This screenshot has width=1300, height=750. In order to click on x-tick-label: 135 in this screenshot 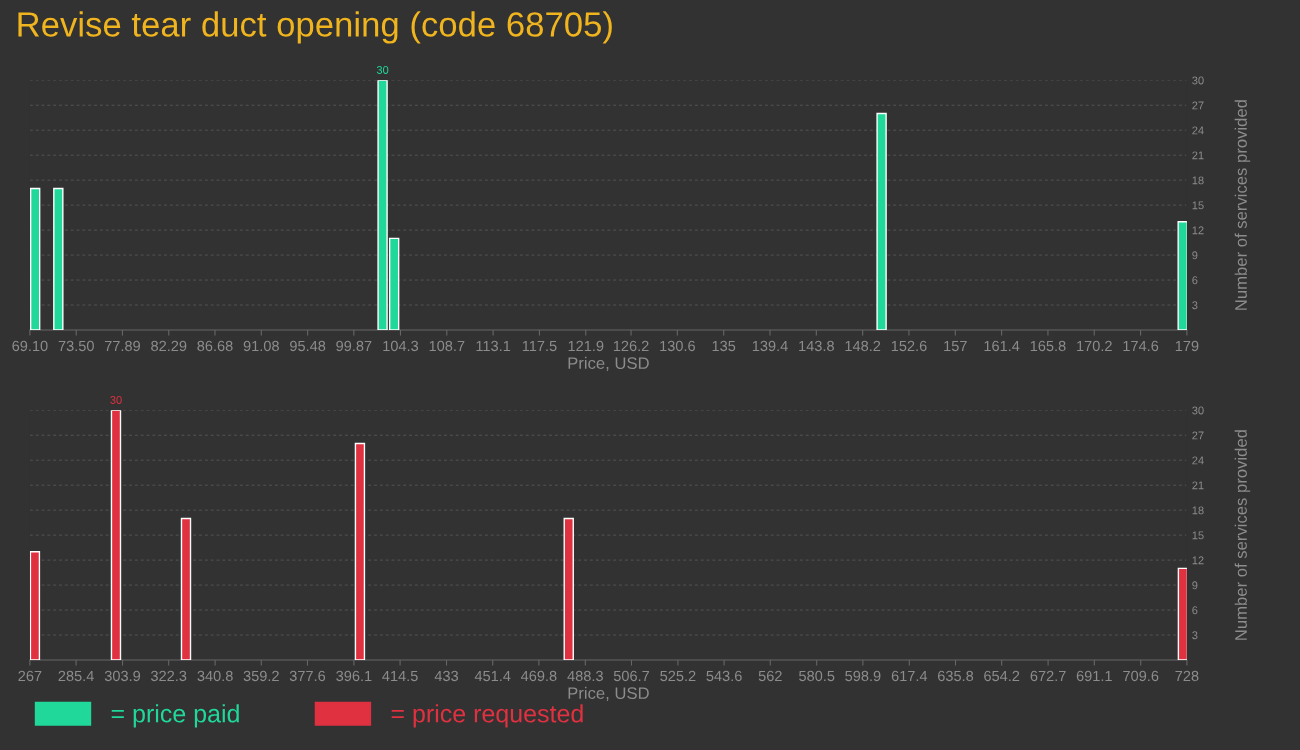, I will do `click(724, 346)`.